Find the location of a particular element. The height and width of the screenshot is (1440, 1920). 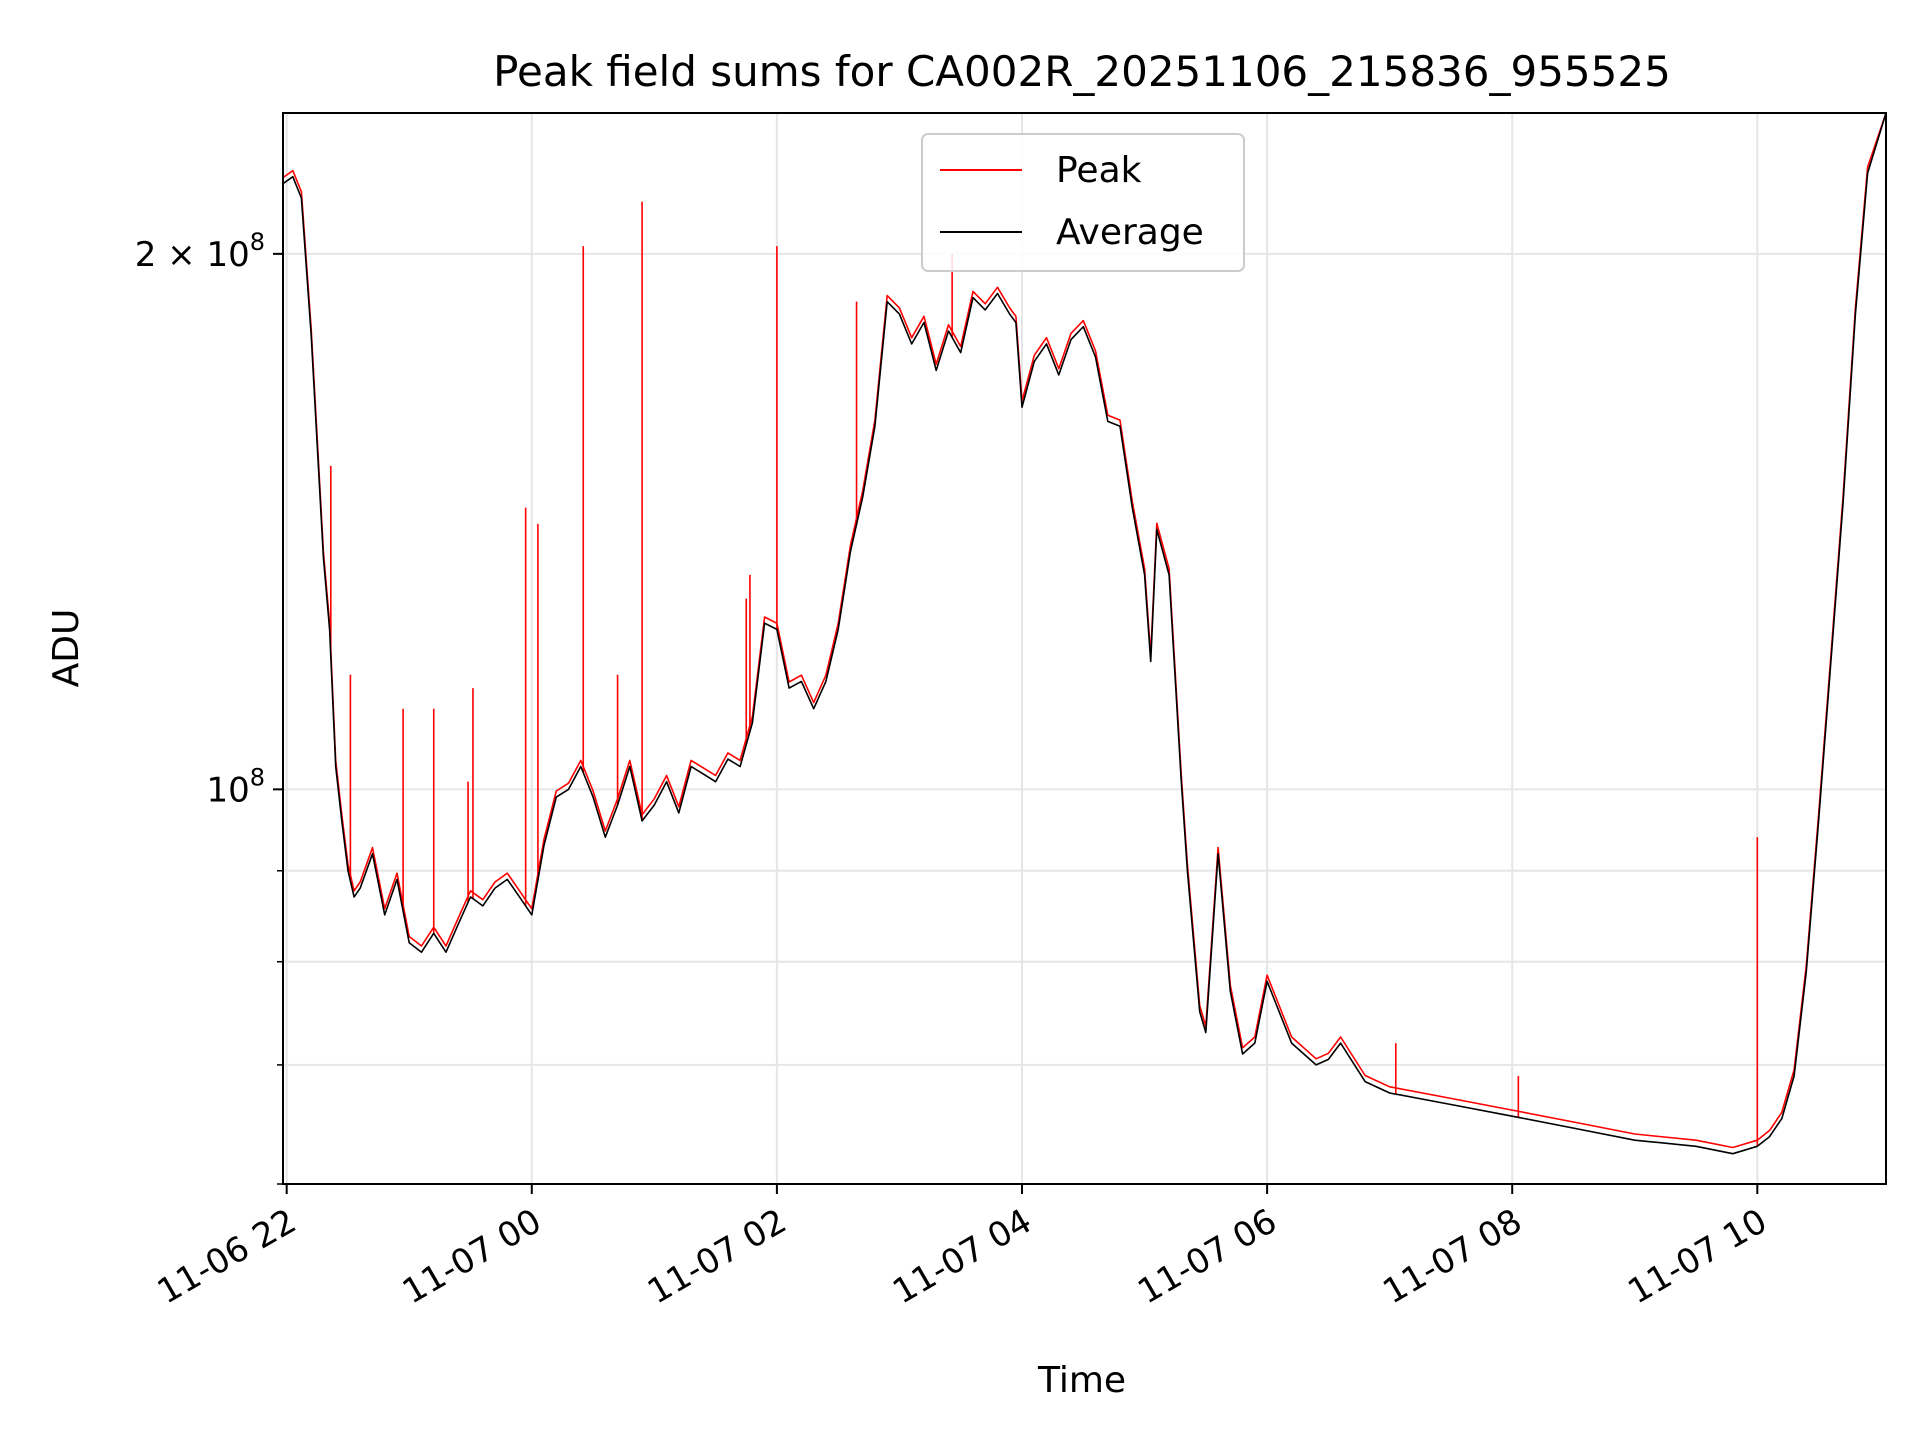

y-axis-label: ADU is located at coordinates (66, 648).